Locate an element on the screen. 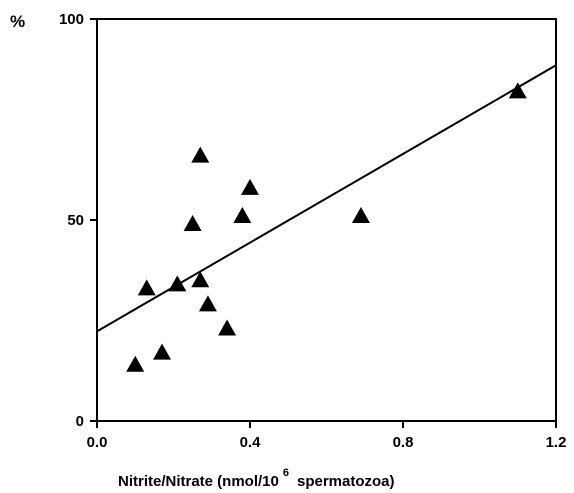  x-axis-title: Nitrite/Nitrate (nmol/10 6 spermatozoa) is located at coordinates (256, 478).